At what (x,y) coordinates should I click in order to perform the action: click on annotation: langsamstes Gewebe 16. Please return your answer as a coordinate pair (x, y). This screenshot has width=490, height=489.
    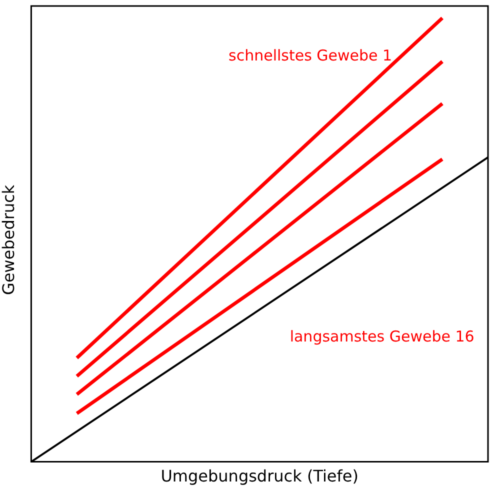
    Looking at the image, I should click on (382, 336).